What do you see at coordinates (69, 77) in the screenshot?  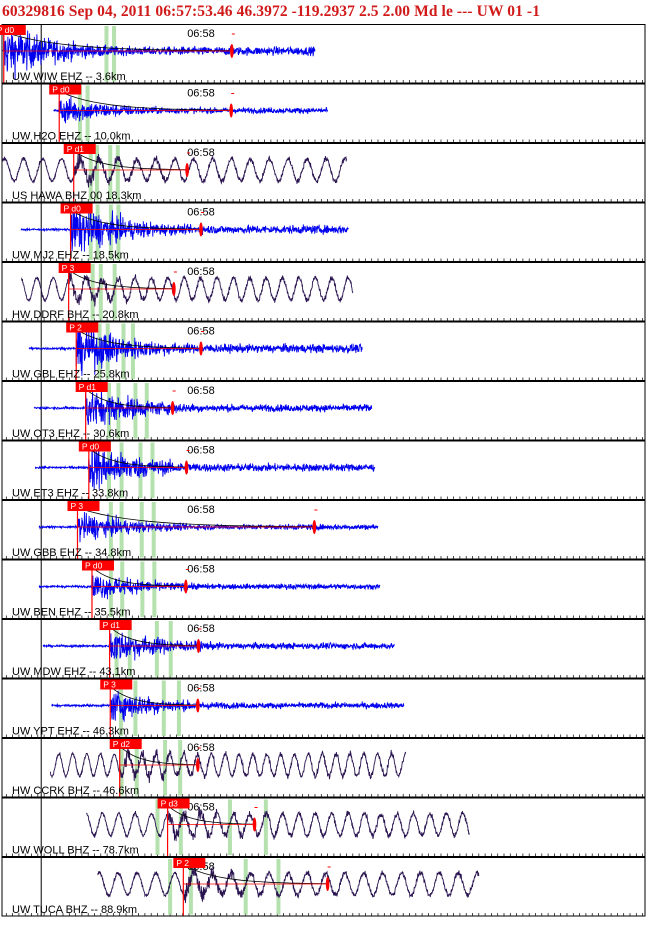 I see `station-label: UW WIW EHZ -- 3.6km` at bounding box center [69, 77].